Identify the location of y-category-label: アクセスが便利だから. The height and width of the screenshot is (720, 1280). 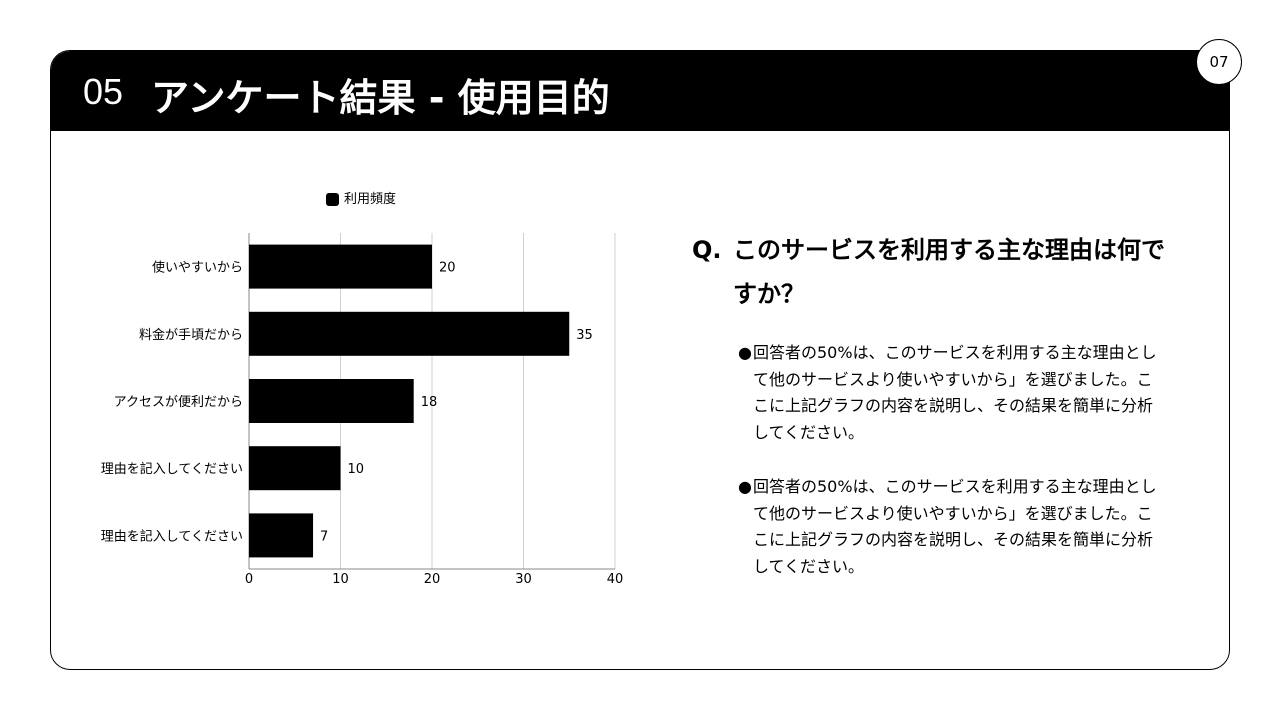
(178, 402).